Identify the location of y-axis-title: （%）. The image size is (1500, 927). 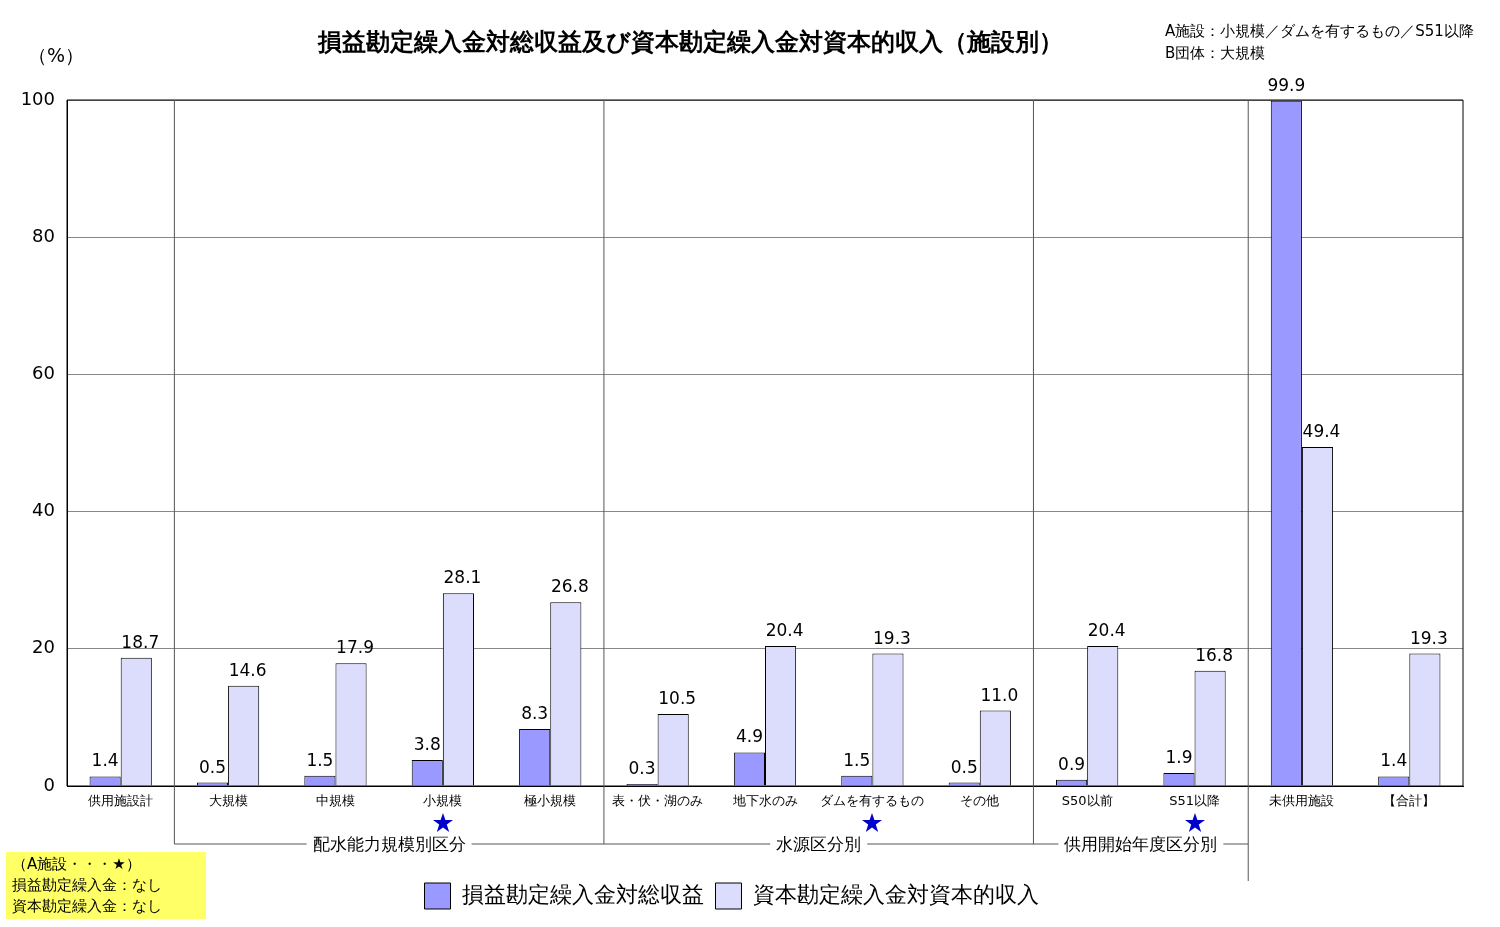
(56, 55).